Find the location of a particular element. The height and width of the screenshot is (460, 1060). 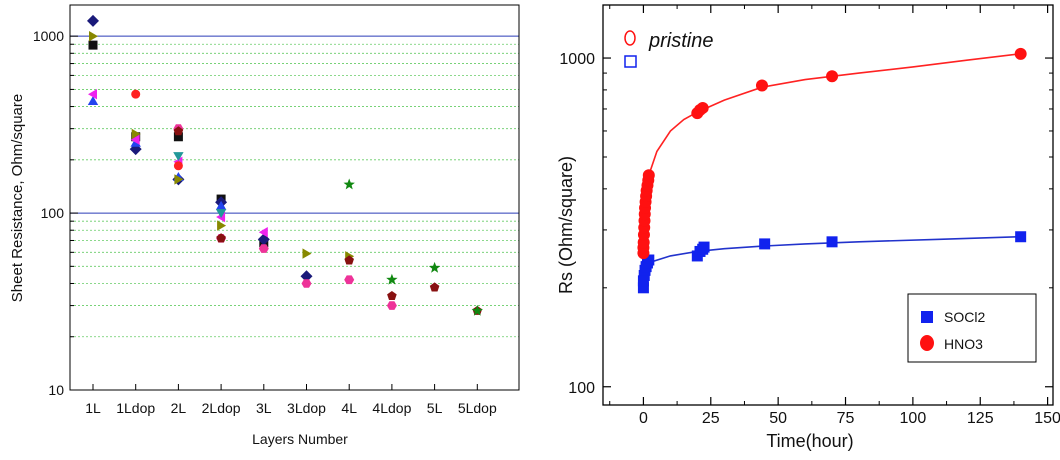

legend-hno3-circle-icon is located at coordinates (927, 343).